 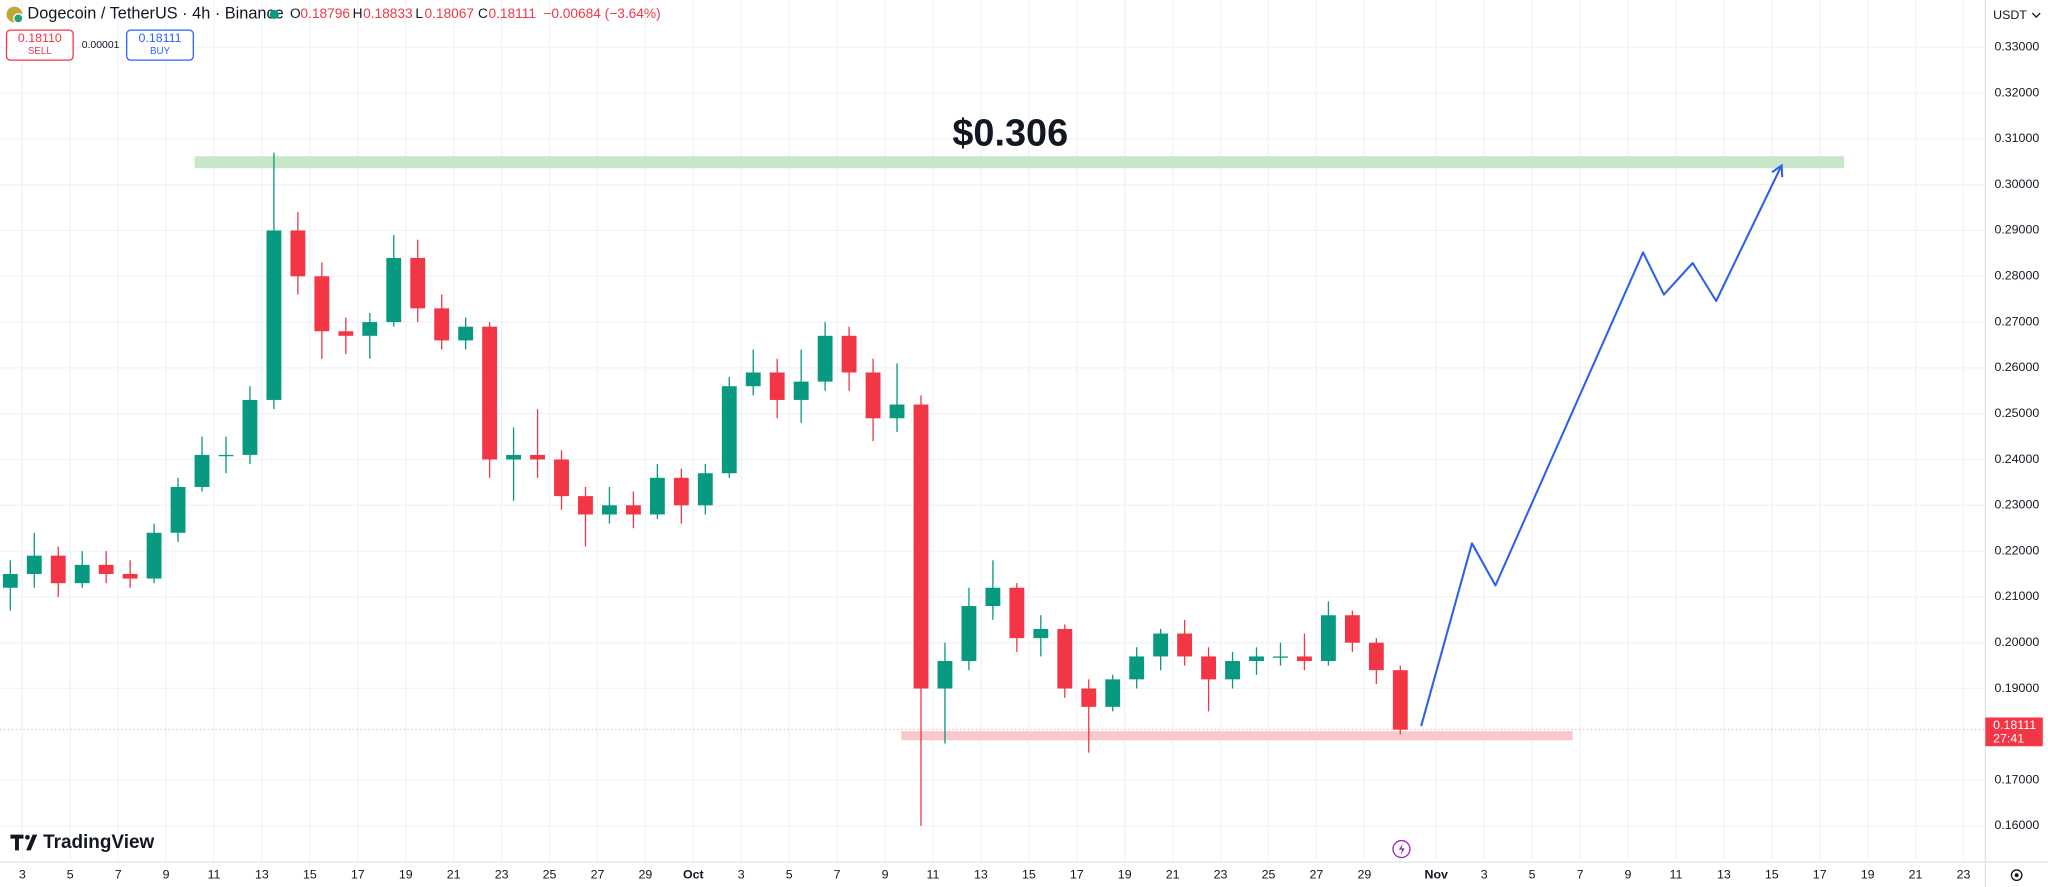 I want to click on logo-text: TradingView, so click(x=98, y=842).